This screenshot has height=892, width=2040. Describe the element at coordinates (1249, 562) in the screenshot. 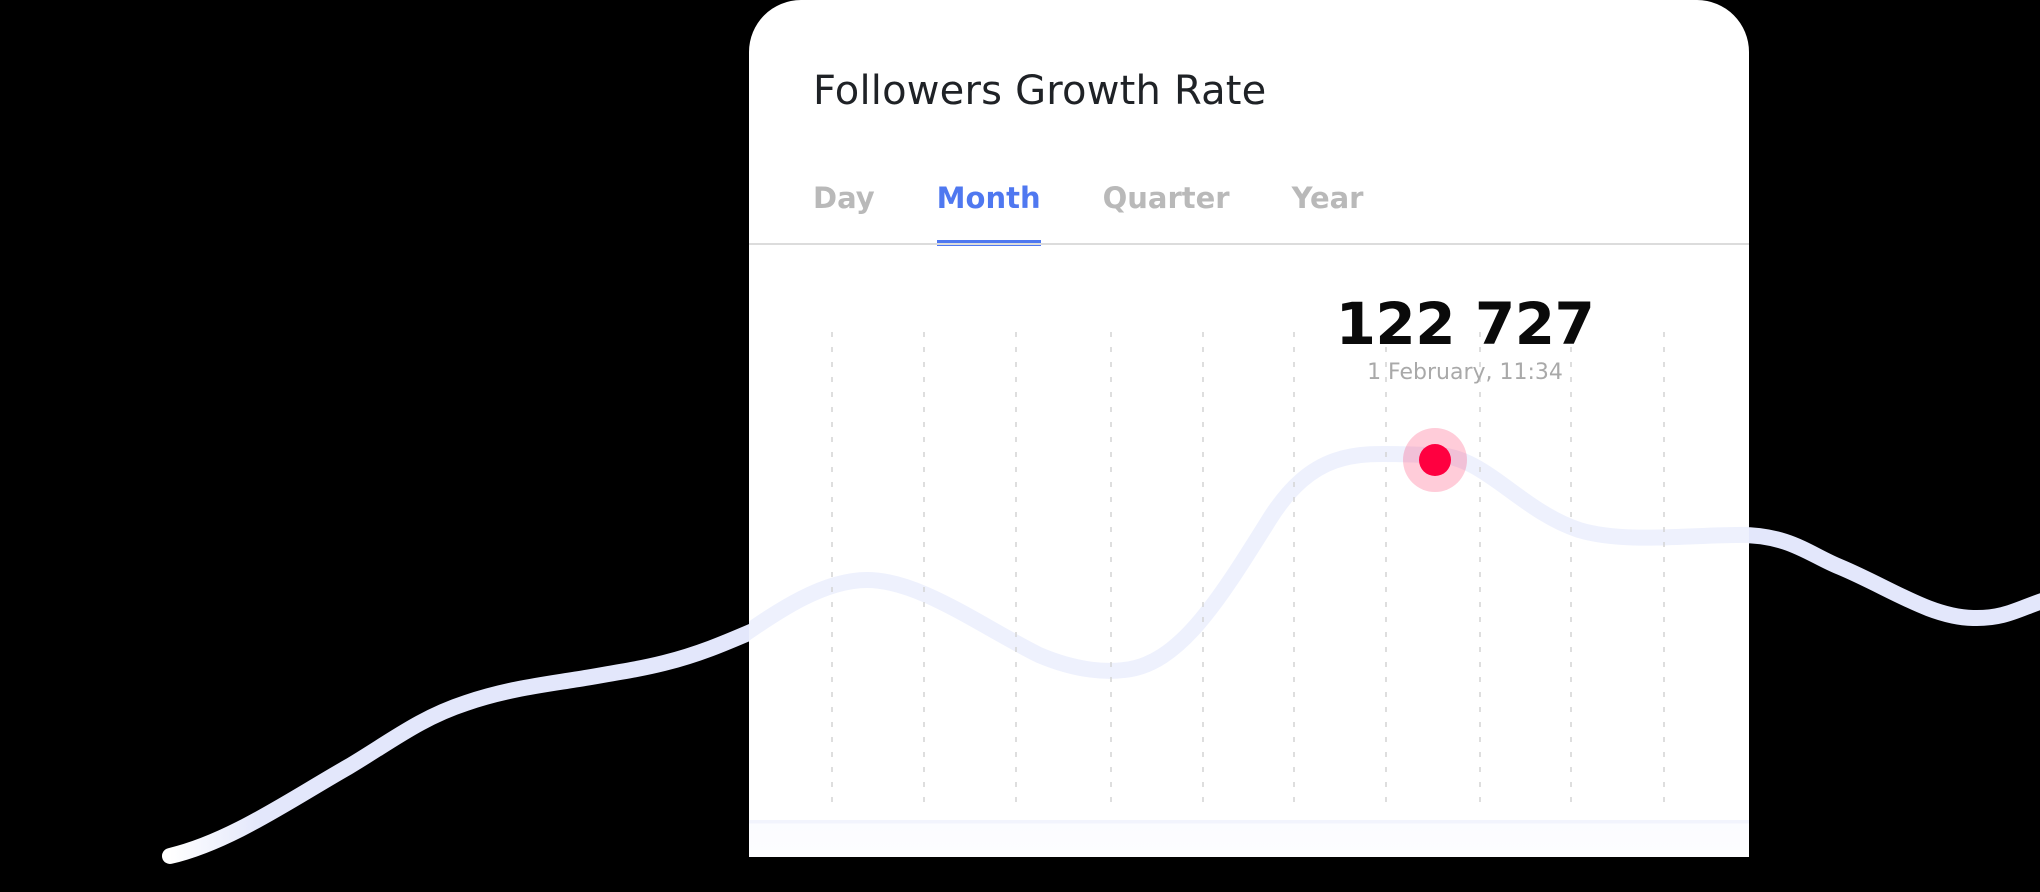

I see `trend-line` at that location.